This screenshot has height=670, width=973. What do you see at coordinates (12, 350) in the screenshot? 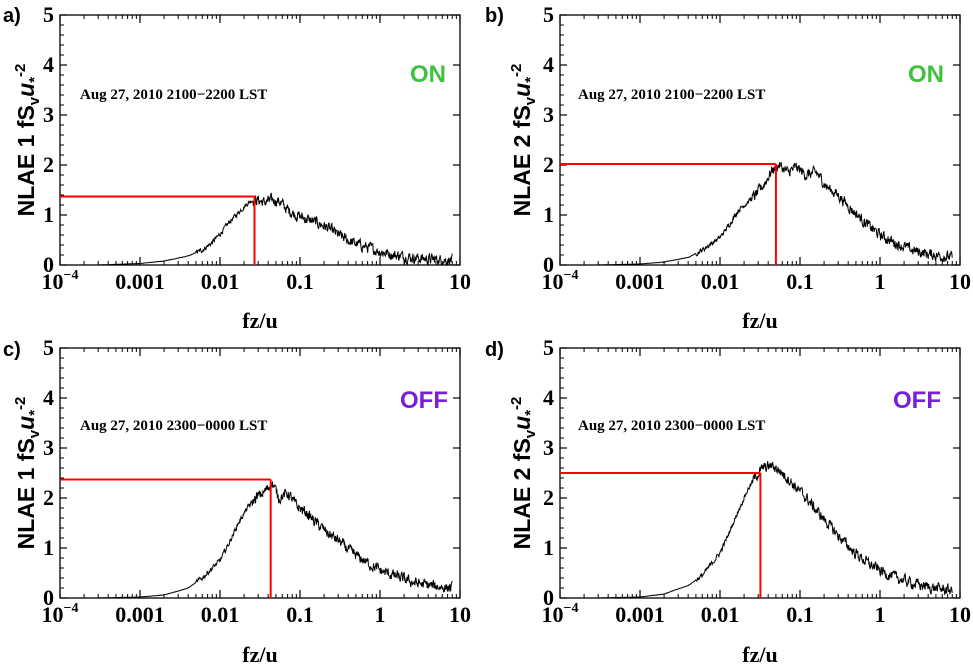
I see `panel-label: c)` at bounding box center [12, 350].